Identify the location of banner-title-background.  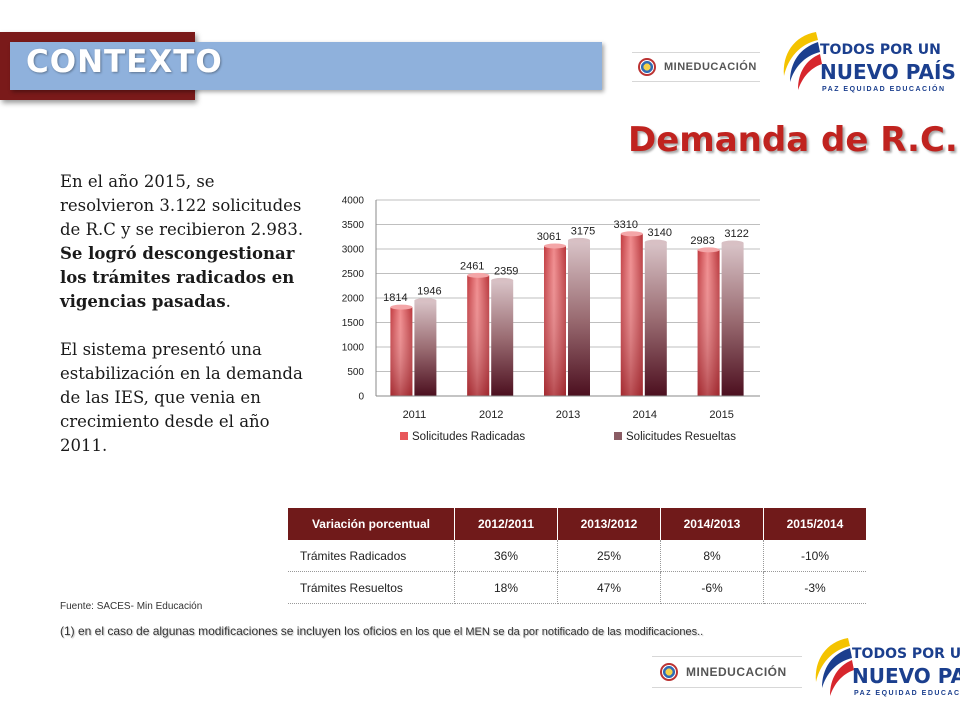
(103, 66).